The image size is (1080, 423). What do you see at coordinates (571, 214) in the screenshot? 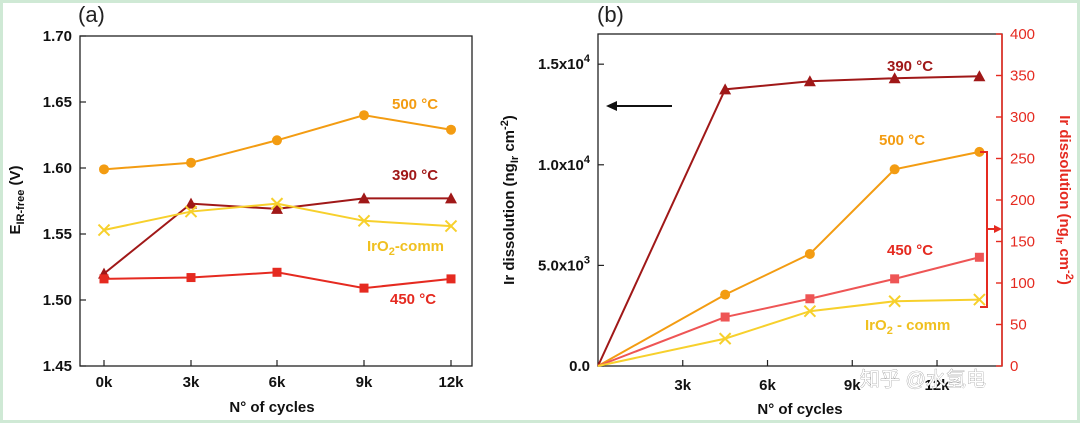
I see `panel-b-left-y-ticks: 0.0 5.0x10³ 1.0x10⁴ 1.5x10⁴` at bounding box center [571, 214].